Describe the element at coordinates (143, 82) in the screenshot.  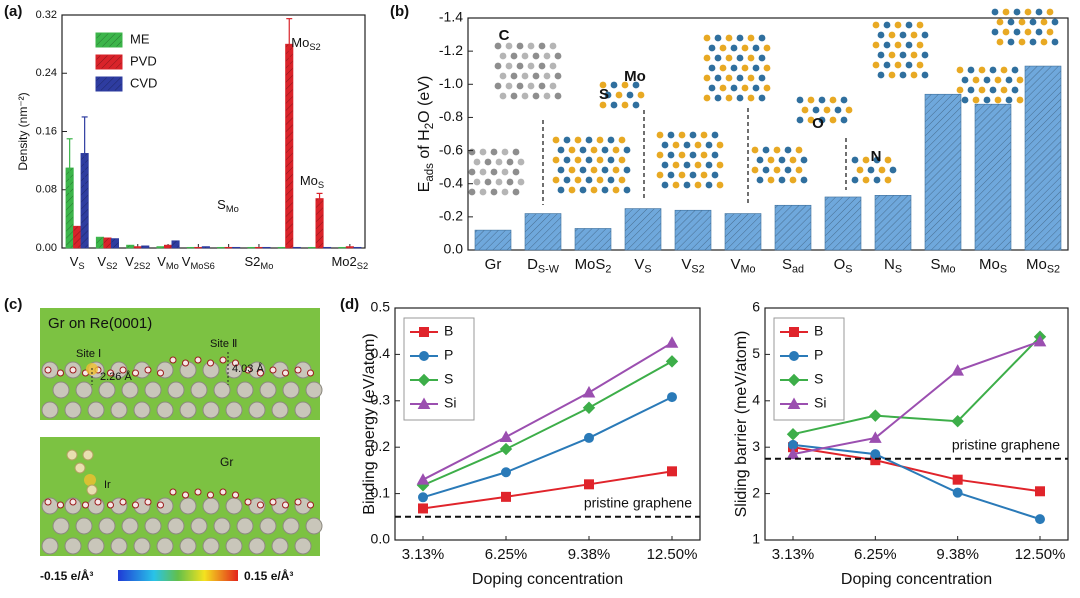
I see `legend-label: CVD` at that location.